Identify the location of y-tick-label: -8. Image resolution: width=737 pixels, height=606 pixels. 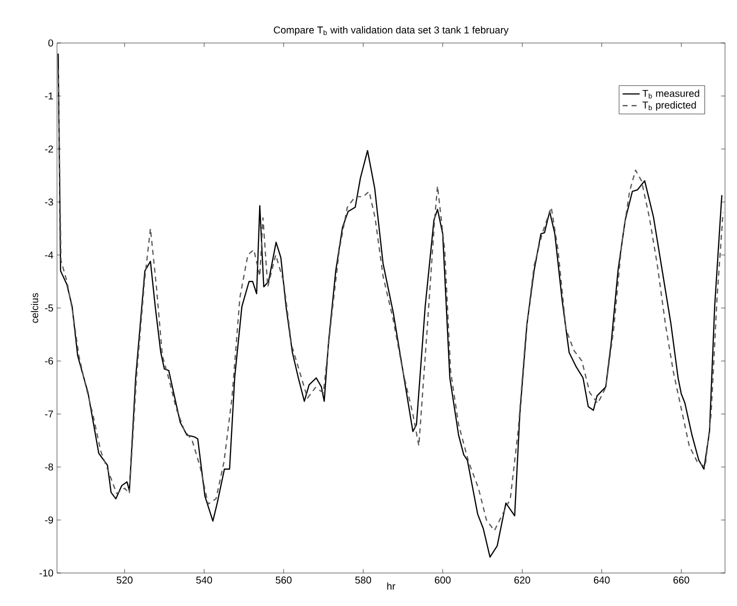
(49, 467).